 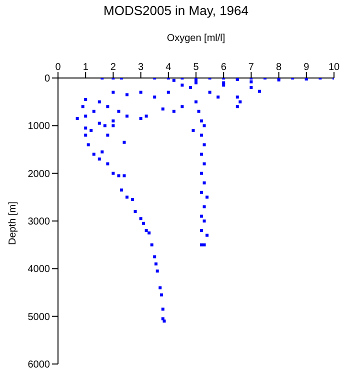 What do you see at coordinates (176, 11) in the screenshot?
I see `chart-title: MODS2005 in May, 1964` at bounding box center [176, 11].